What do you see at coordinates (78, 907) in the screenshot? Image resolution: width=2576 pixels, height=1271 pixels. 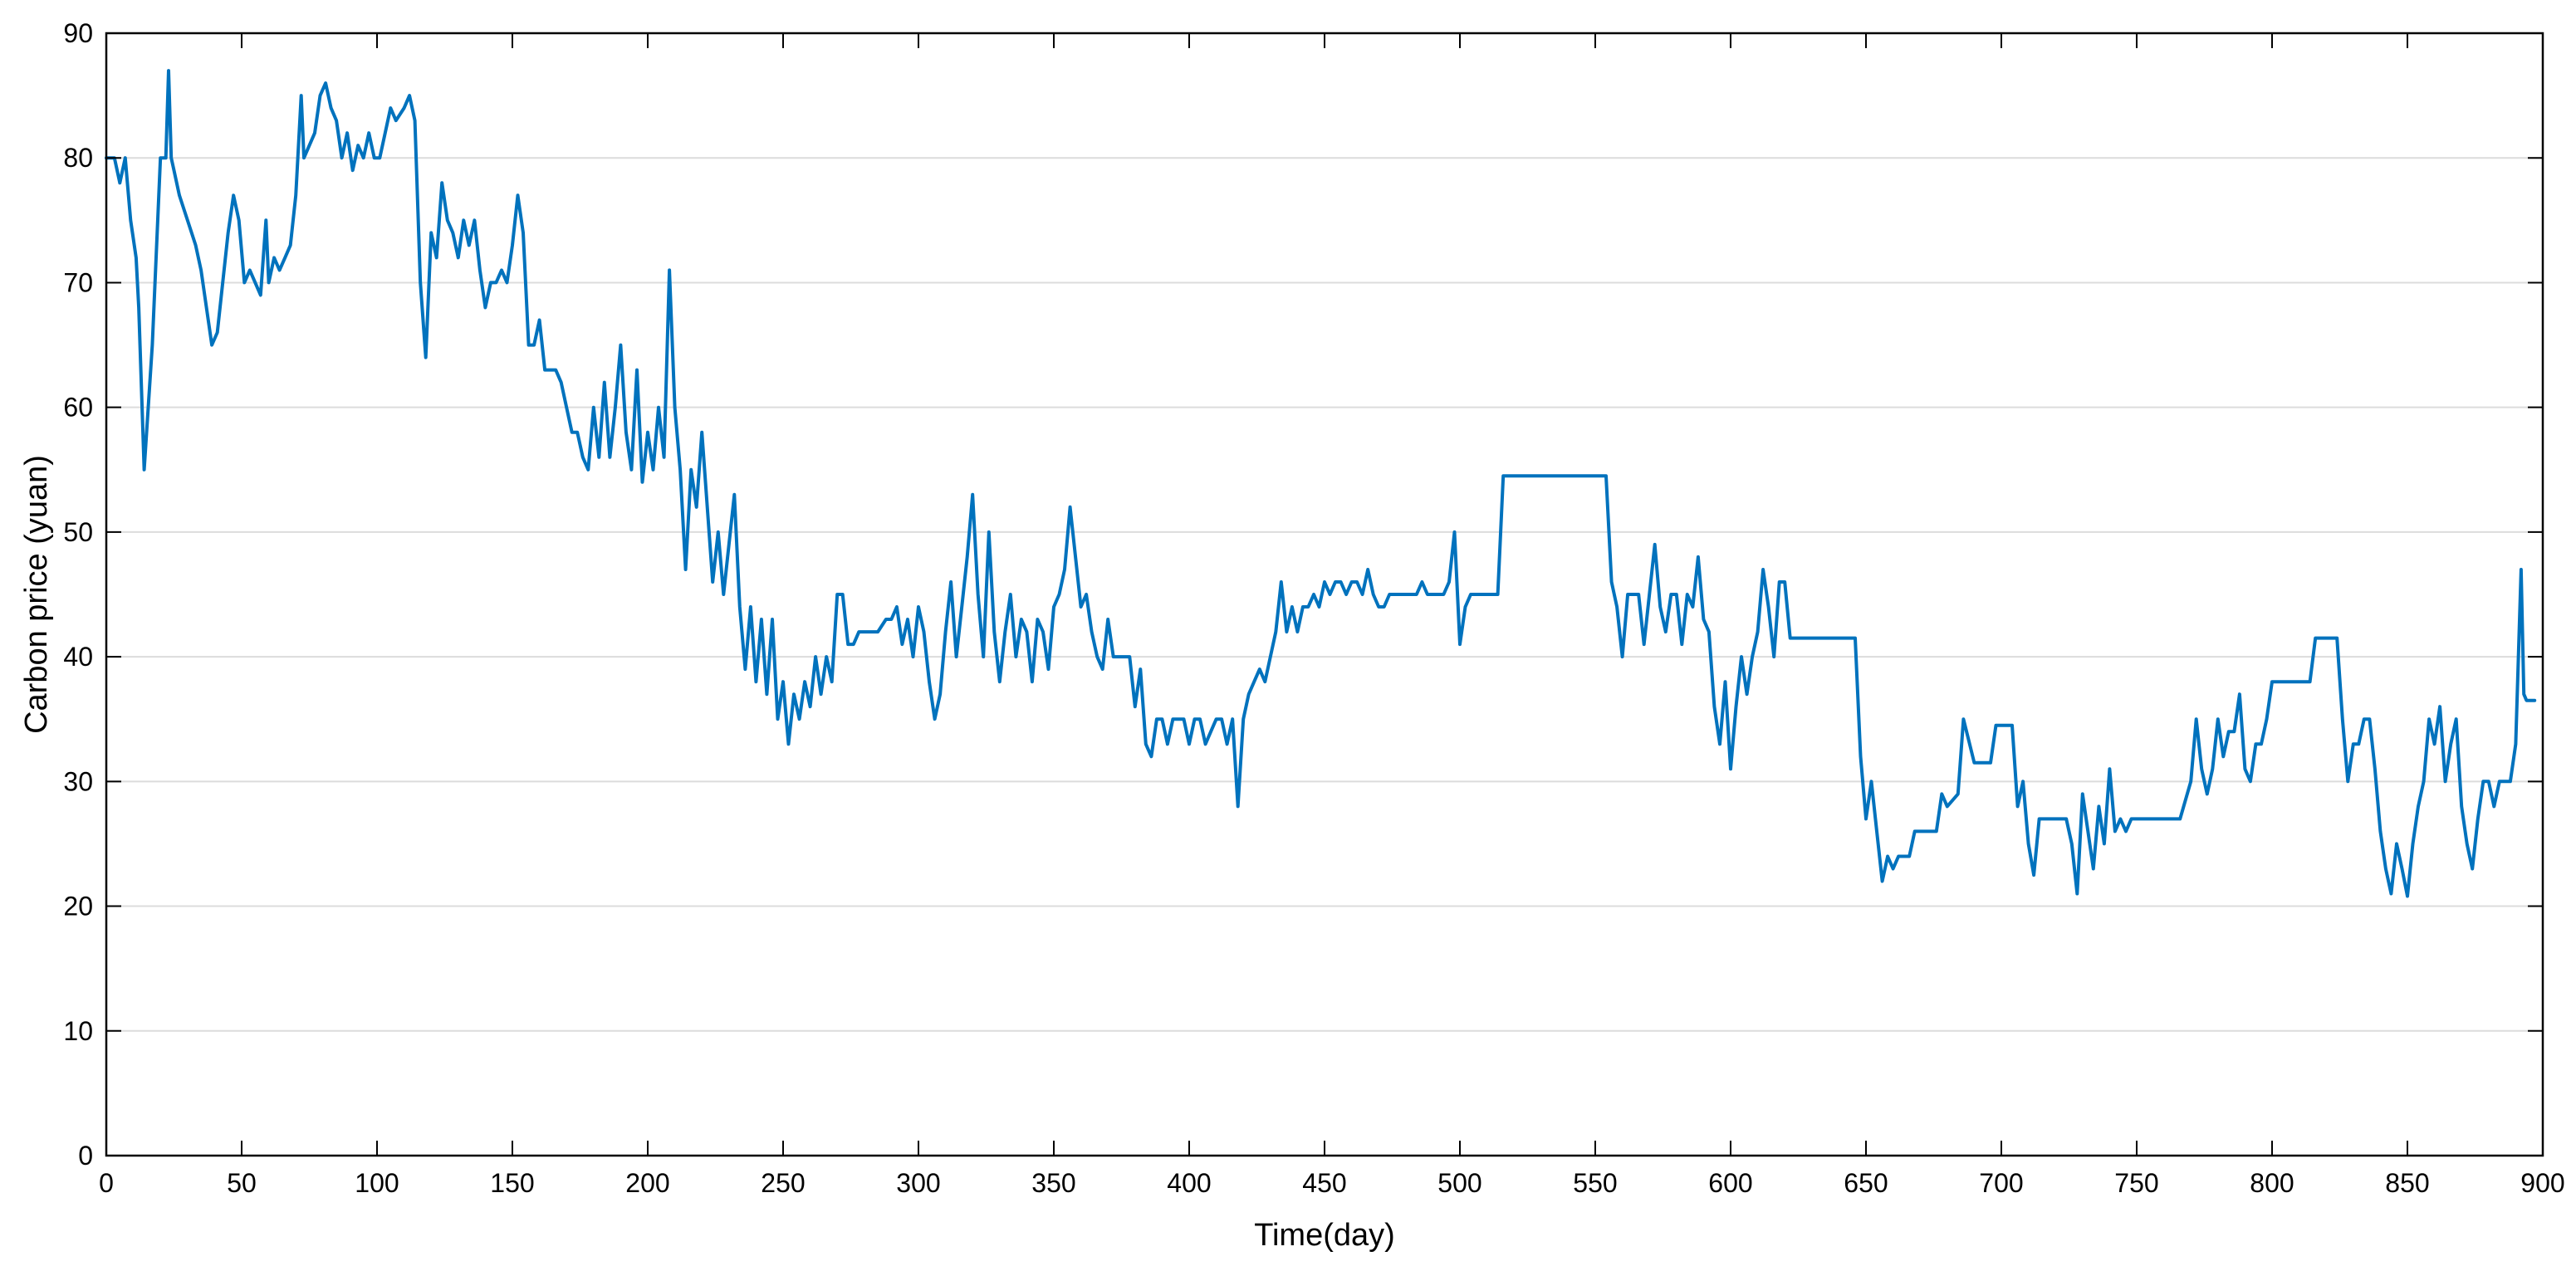 I see `y-tick-label: 20` at bounding box center [78, 907].